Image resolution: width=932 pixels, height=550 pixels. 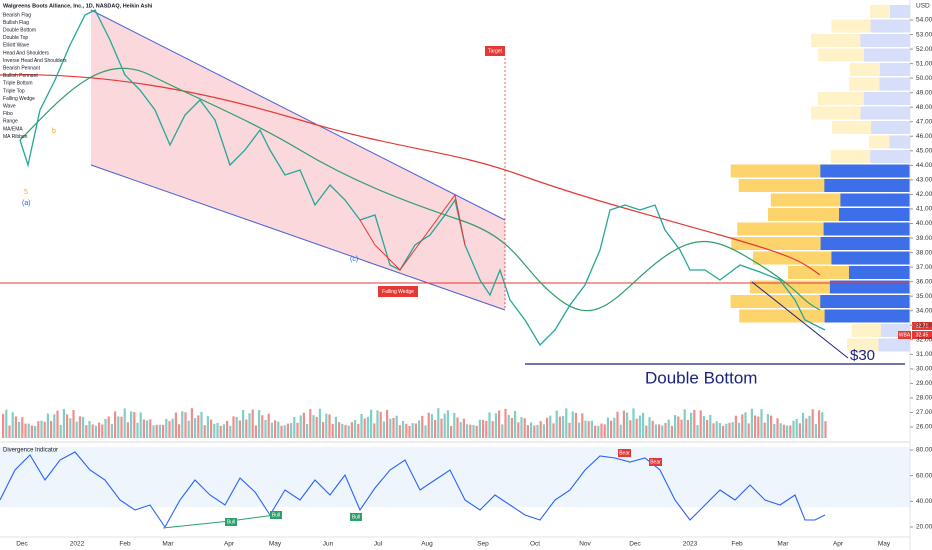 What do you see at coordinates (427, 544) in the screenshot?
I see `time-tick-label: Aug` at bounding box center [427, 544].